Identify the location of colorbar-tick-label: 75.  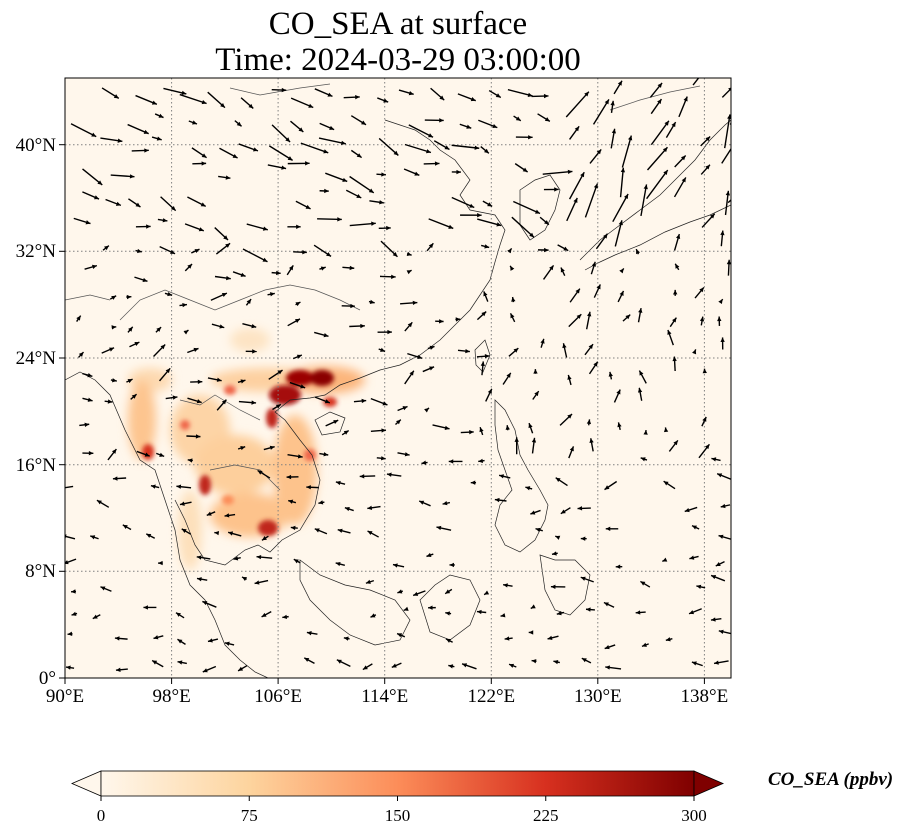
(249, 815).